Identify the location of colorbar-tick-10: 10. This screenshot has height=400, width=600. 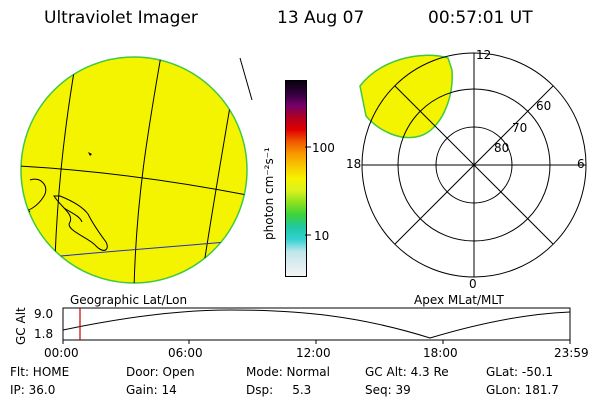
(322, 236).